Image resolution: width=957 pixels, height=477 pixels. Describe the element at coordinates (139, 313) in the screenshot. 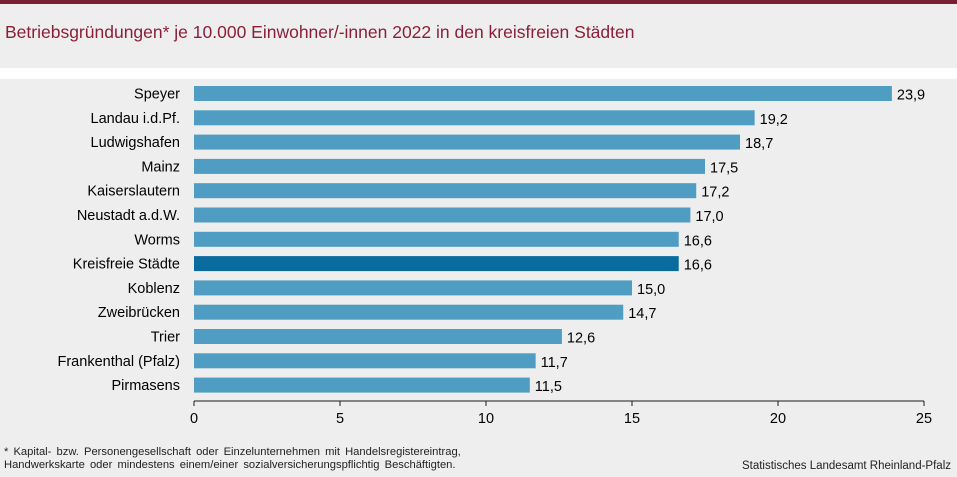

I see `category-label-zweibruecken: Zweibrücken` at that location.